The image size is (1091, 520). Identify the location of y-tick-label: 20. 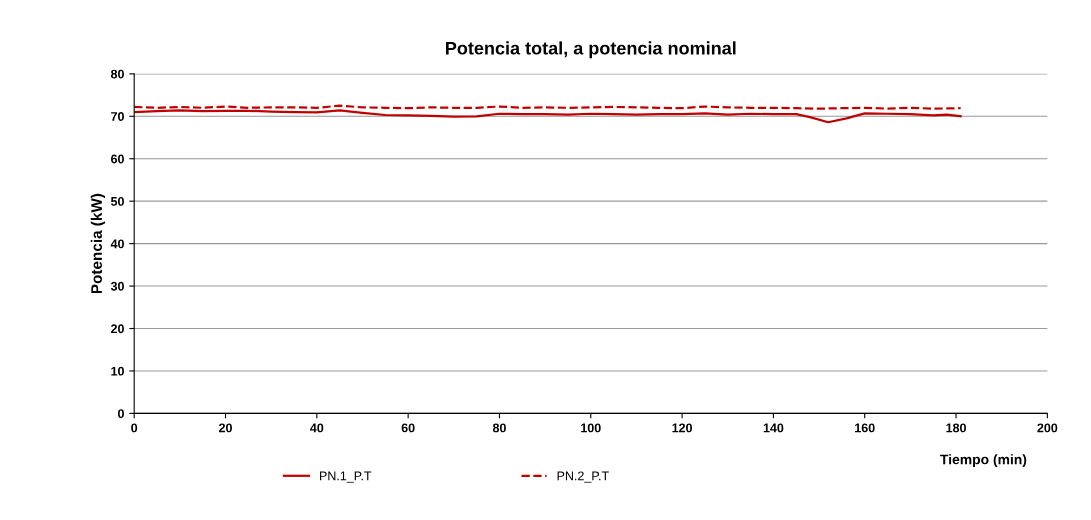
(117, 329).